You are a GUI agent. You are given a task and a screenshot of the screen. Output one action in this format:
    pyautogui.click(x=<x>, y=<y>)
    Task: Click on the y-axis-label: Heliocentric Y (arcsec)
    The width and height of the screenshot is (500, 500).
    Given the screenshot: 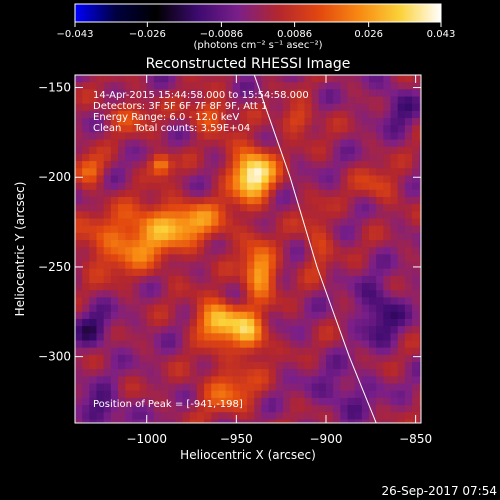 What is the action you would take?
    pyautogui.click(x=20, y=249)
    